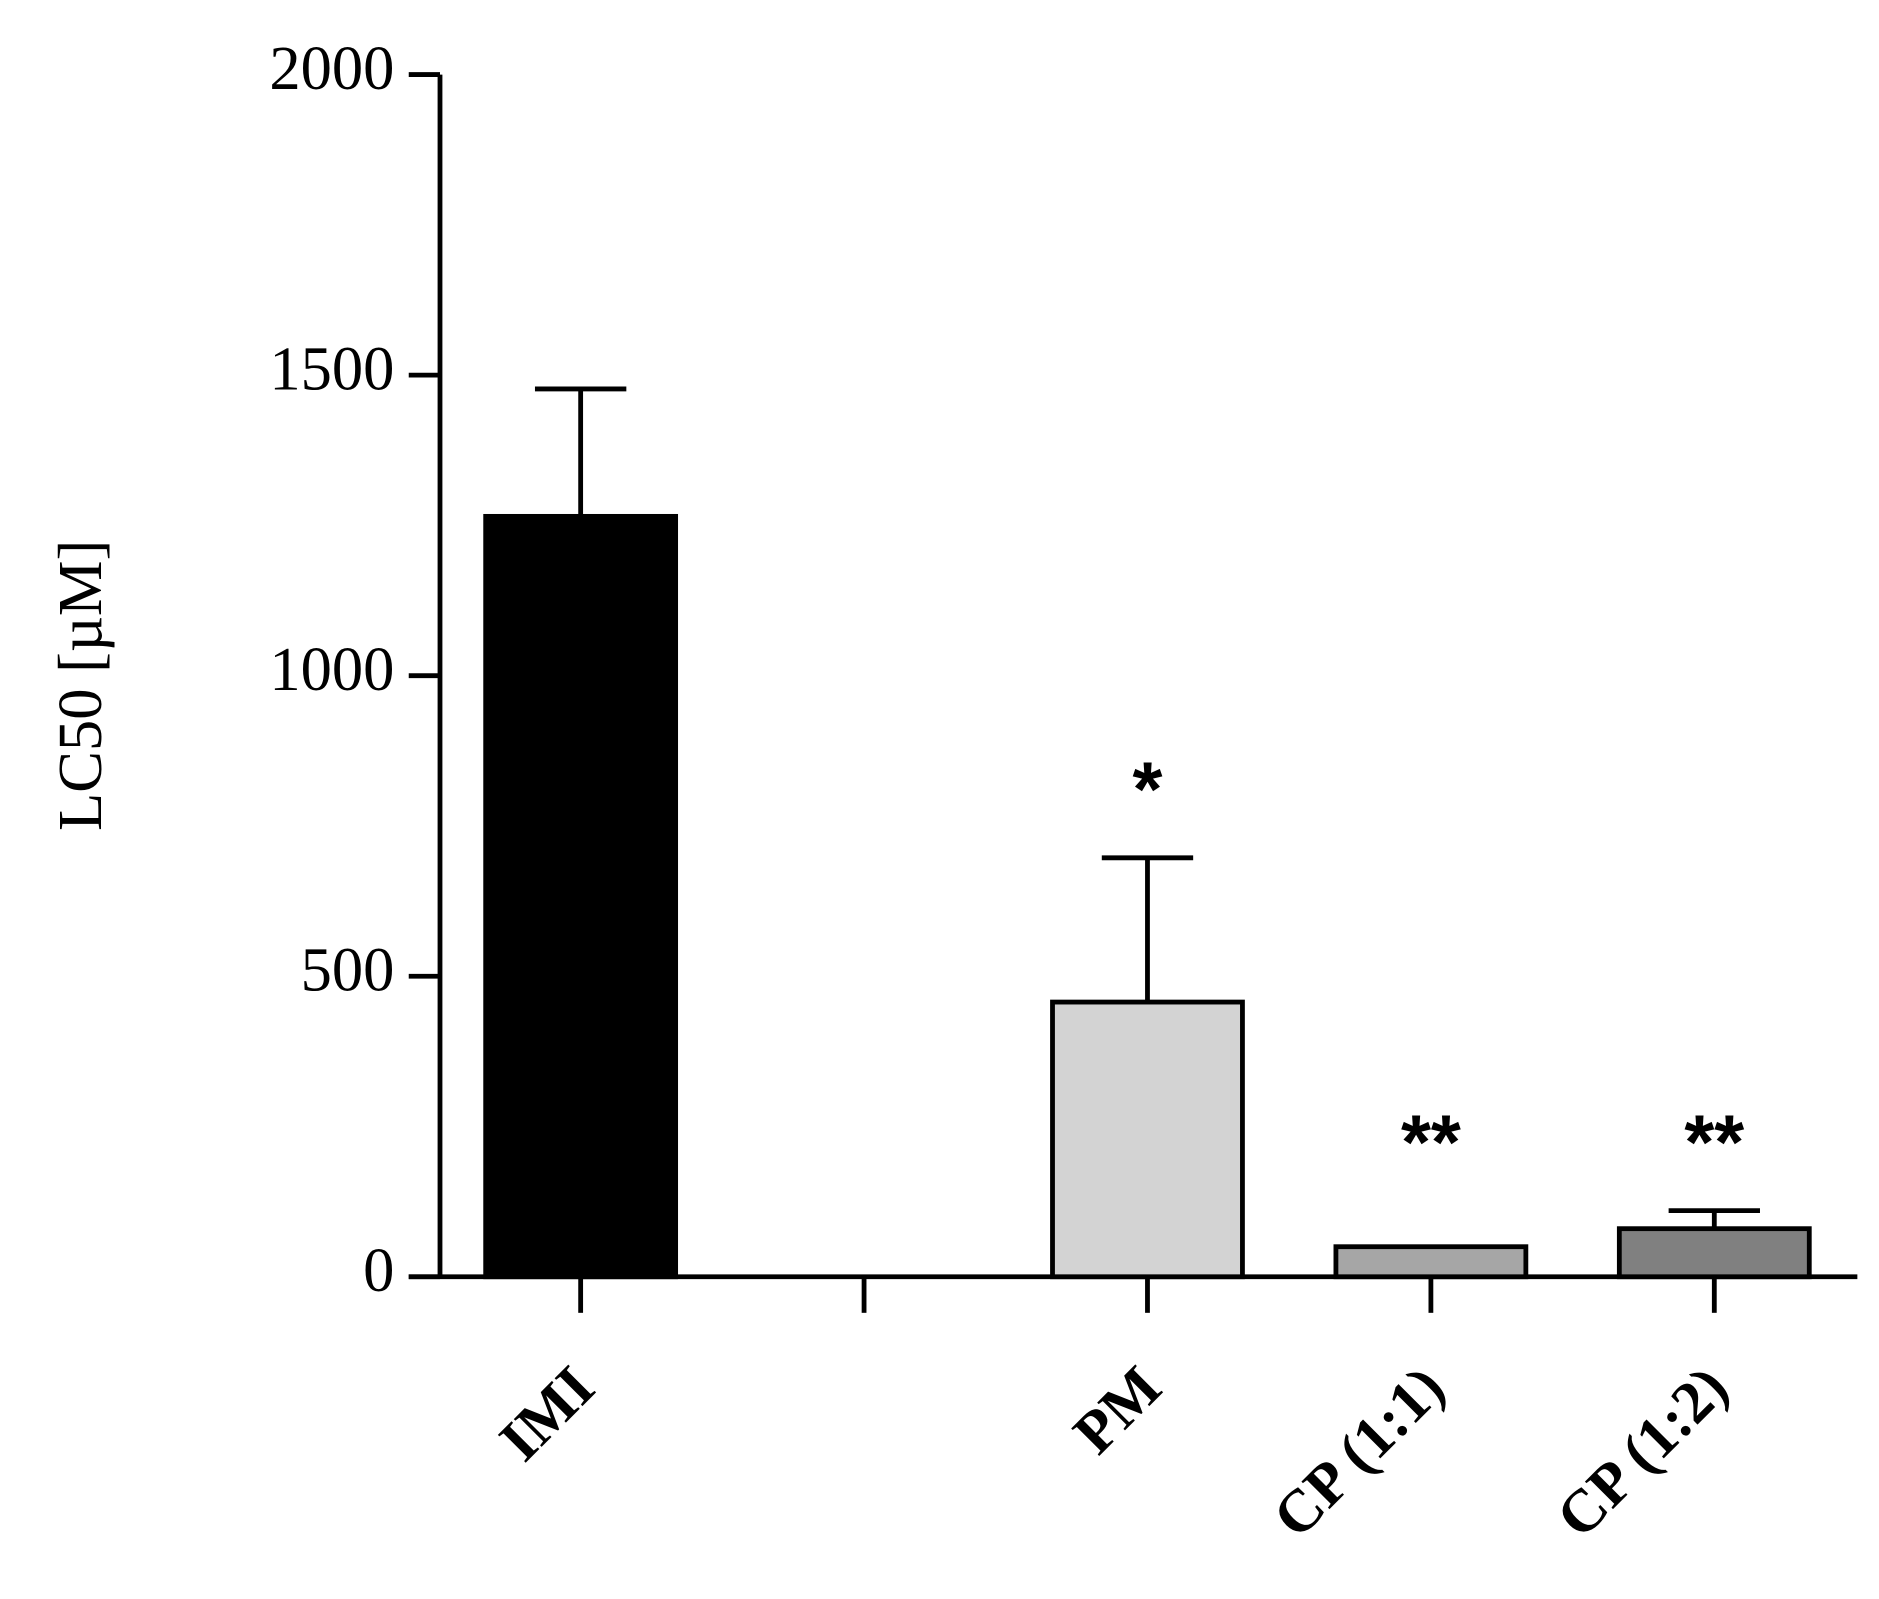 The height and width of the screenshot is (1599, 1879). I want to click on y-tick-label: 1500, so click(331, 368).